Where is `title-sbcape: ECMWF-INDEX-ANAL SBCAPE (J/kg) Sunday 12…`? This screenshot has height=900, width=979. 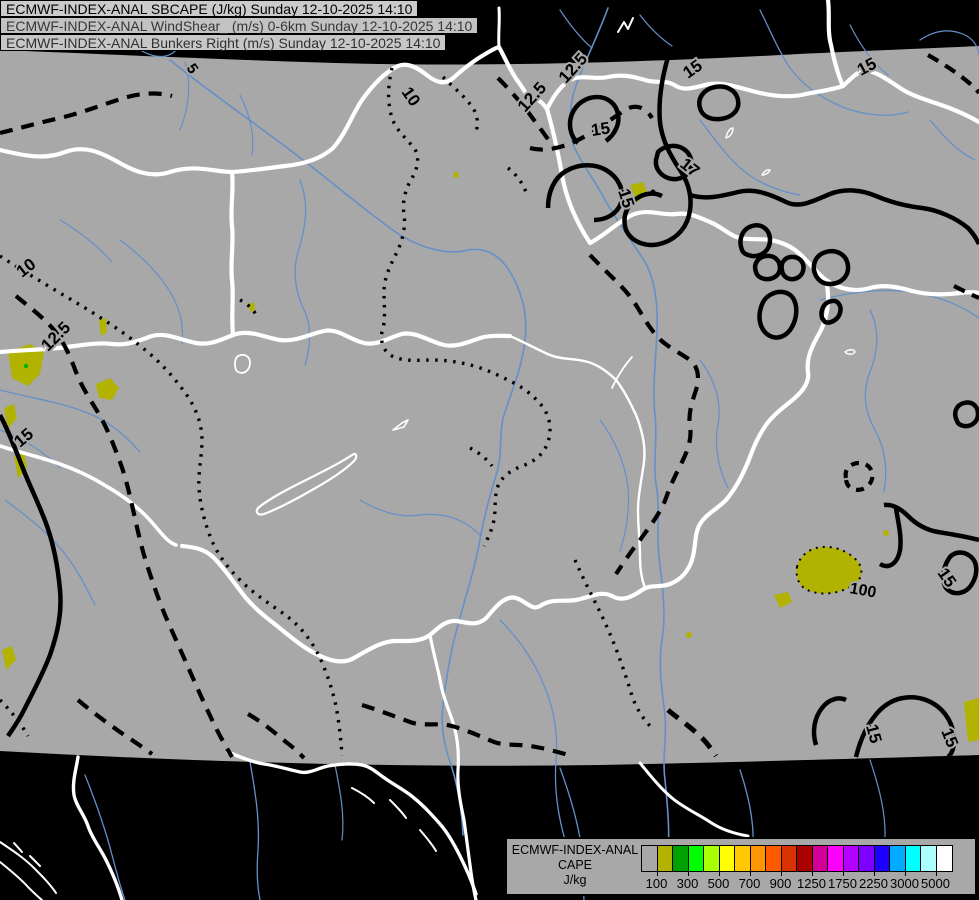
title-sbcape: ECMWF-INDEX-ANAL SBCAPE (J/kg) Sunday 12… is located at coordinates (209, 8).